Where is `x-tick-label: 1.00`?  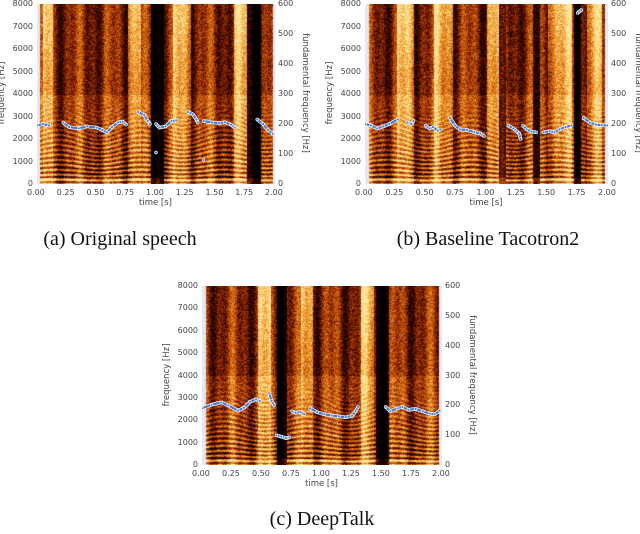 x-tick-label: 1.00 is located at coordinates (321, 473).